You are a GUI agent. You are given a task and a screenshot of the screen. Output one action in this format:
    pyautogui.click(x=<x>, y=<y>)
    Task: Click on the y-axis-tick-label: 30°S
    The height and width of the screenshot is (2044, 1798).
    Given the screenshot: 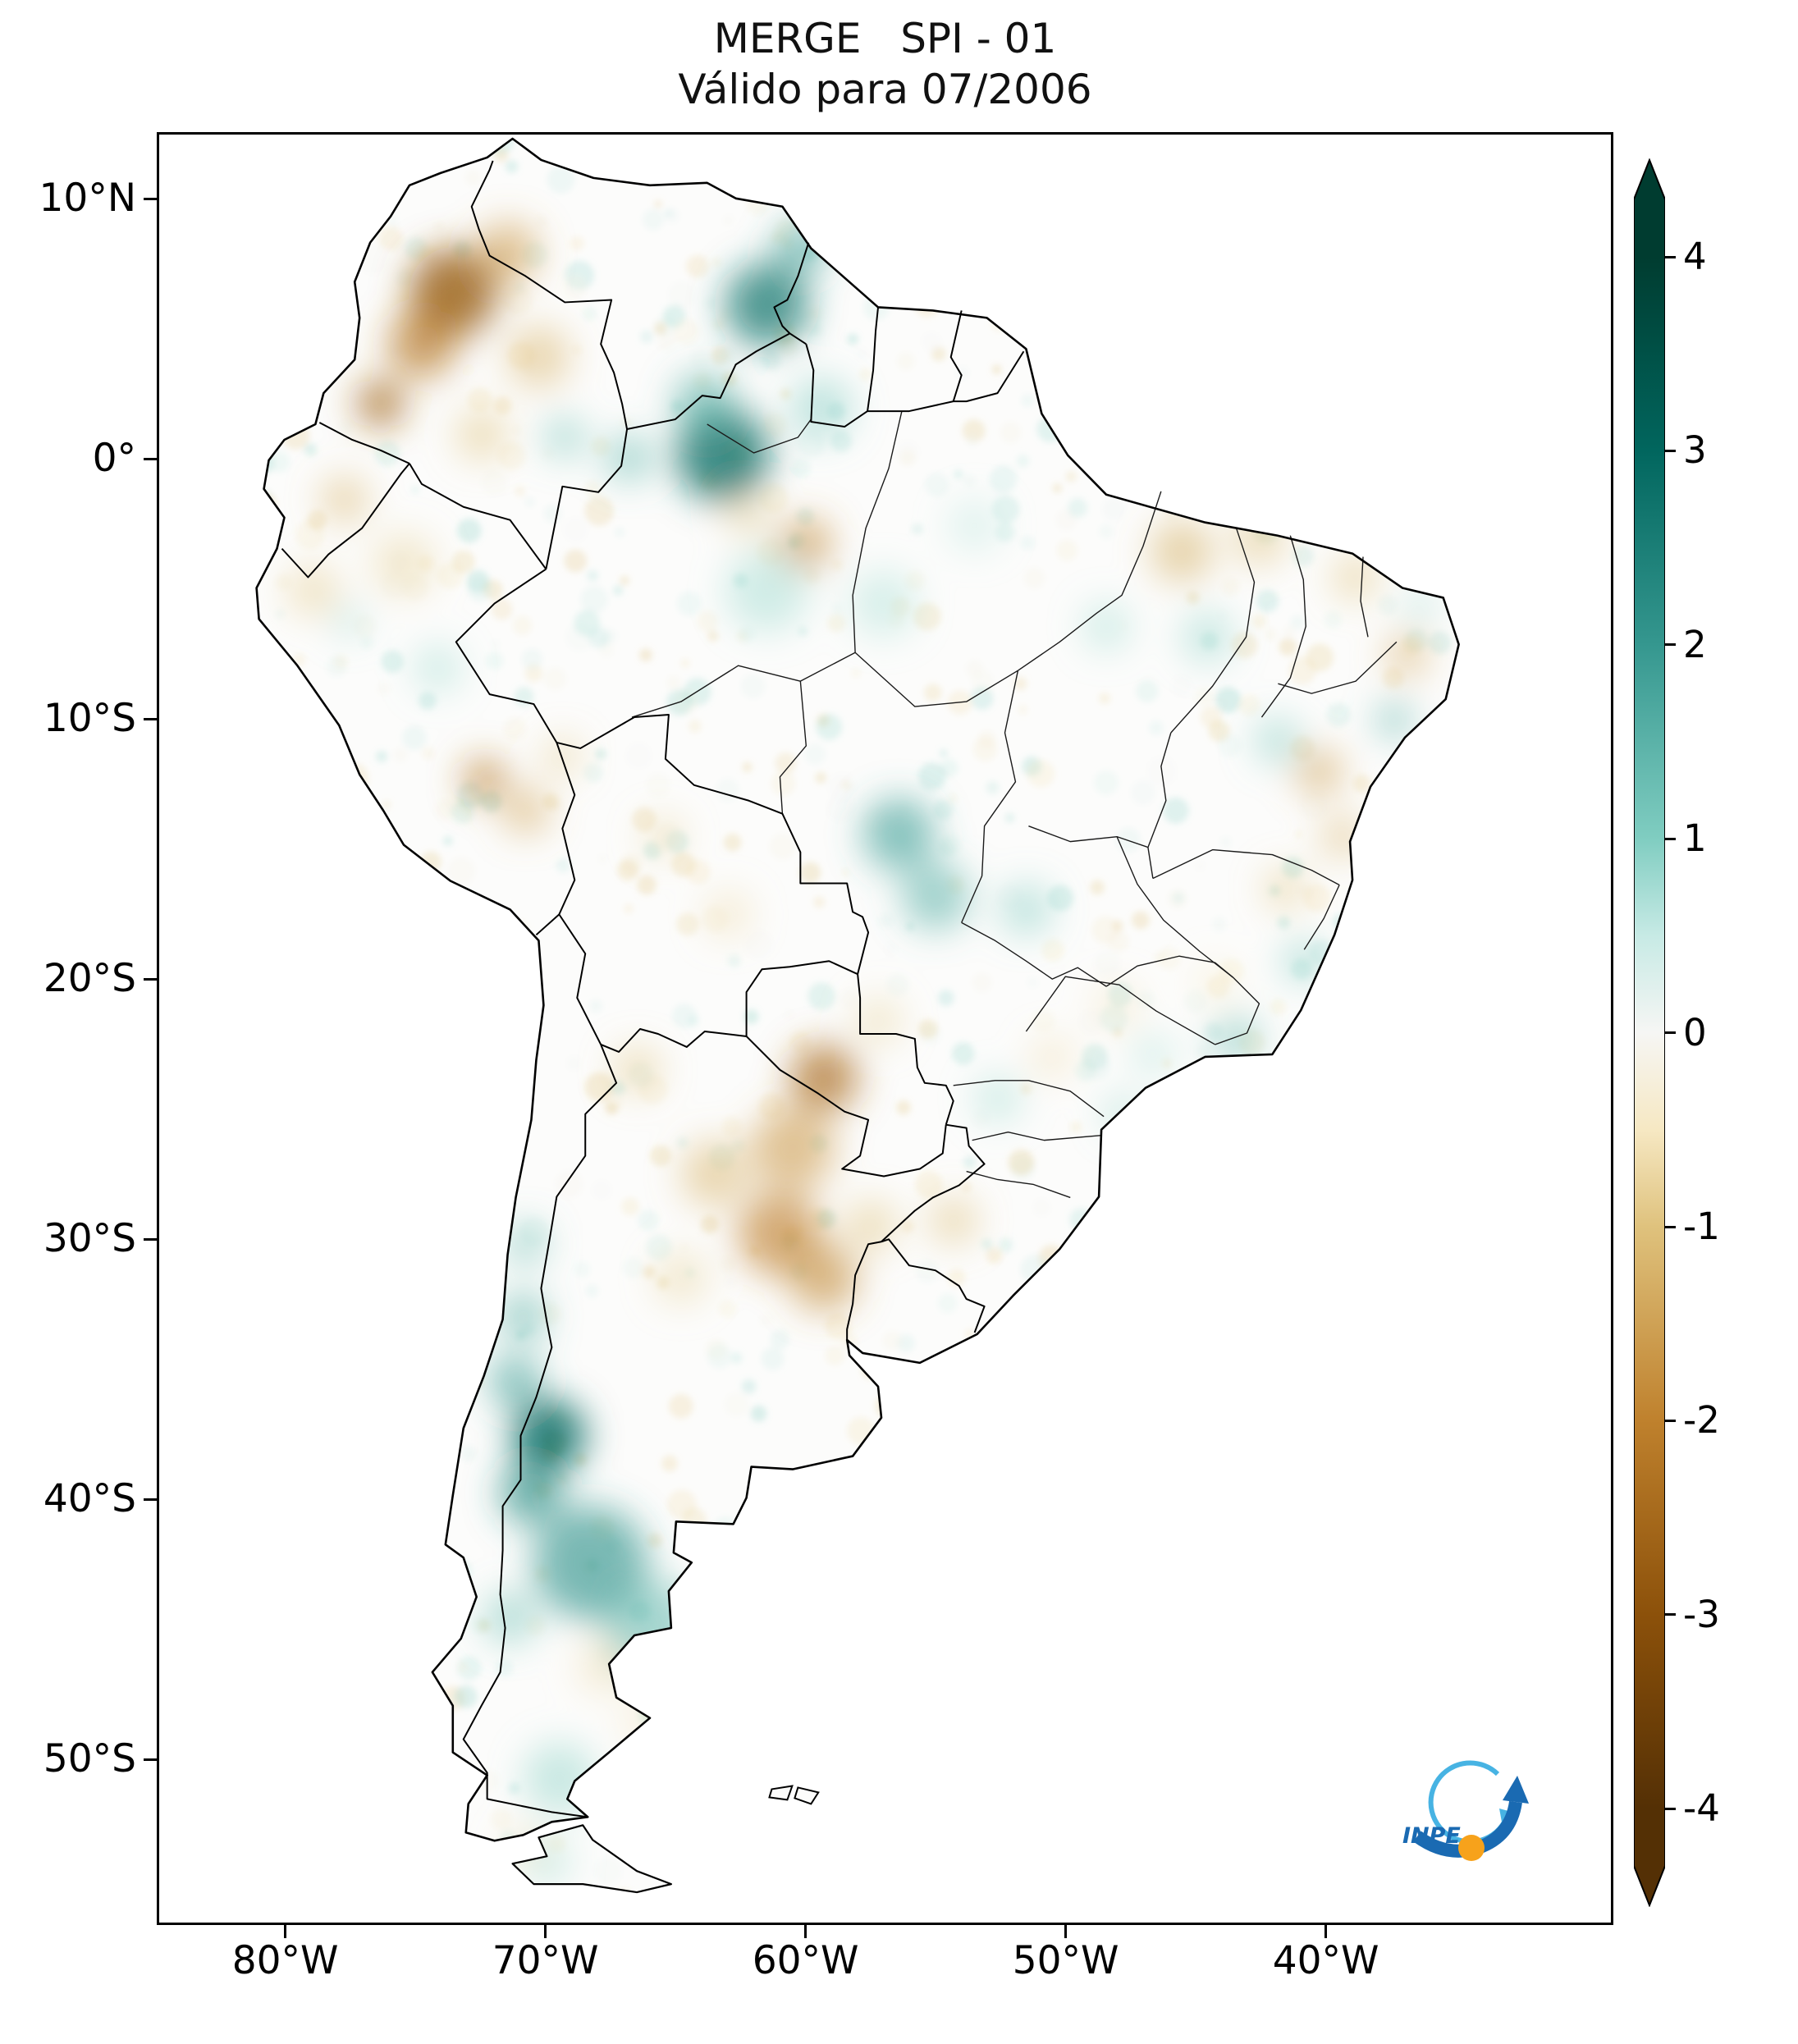 What is the action you would take?
    pyautogui.click(x=89, y=1239)
    